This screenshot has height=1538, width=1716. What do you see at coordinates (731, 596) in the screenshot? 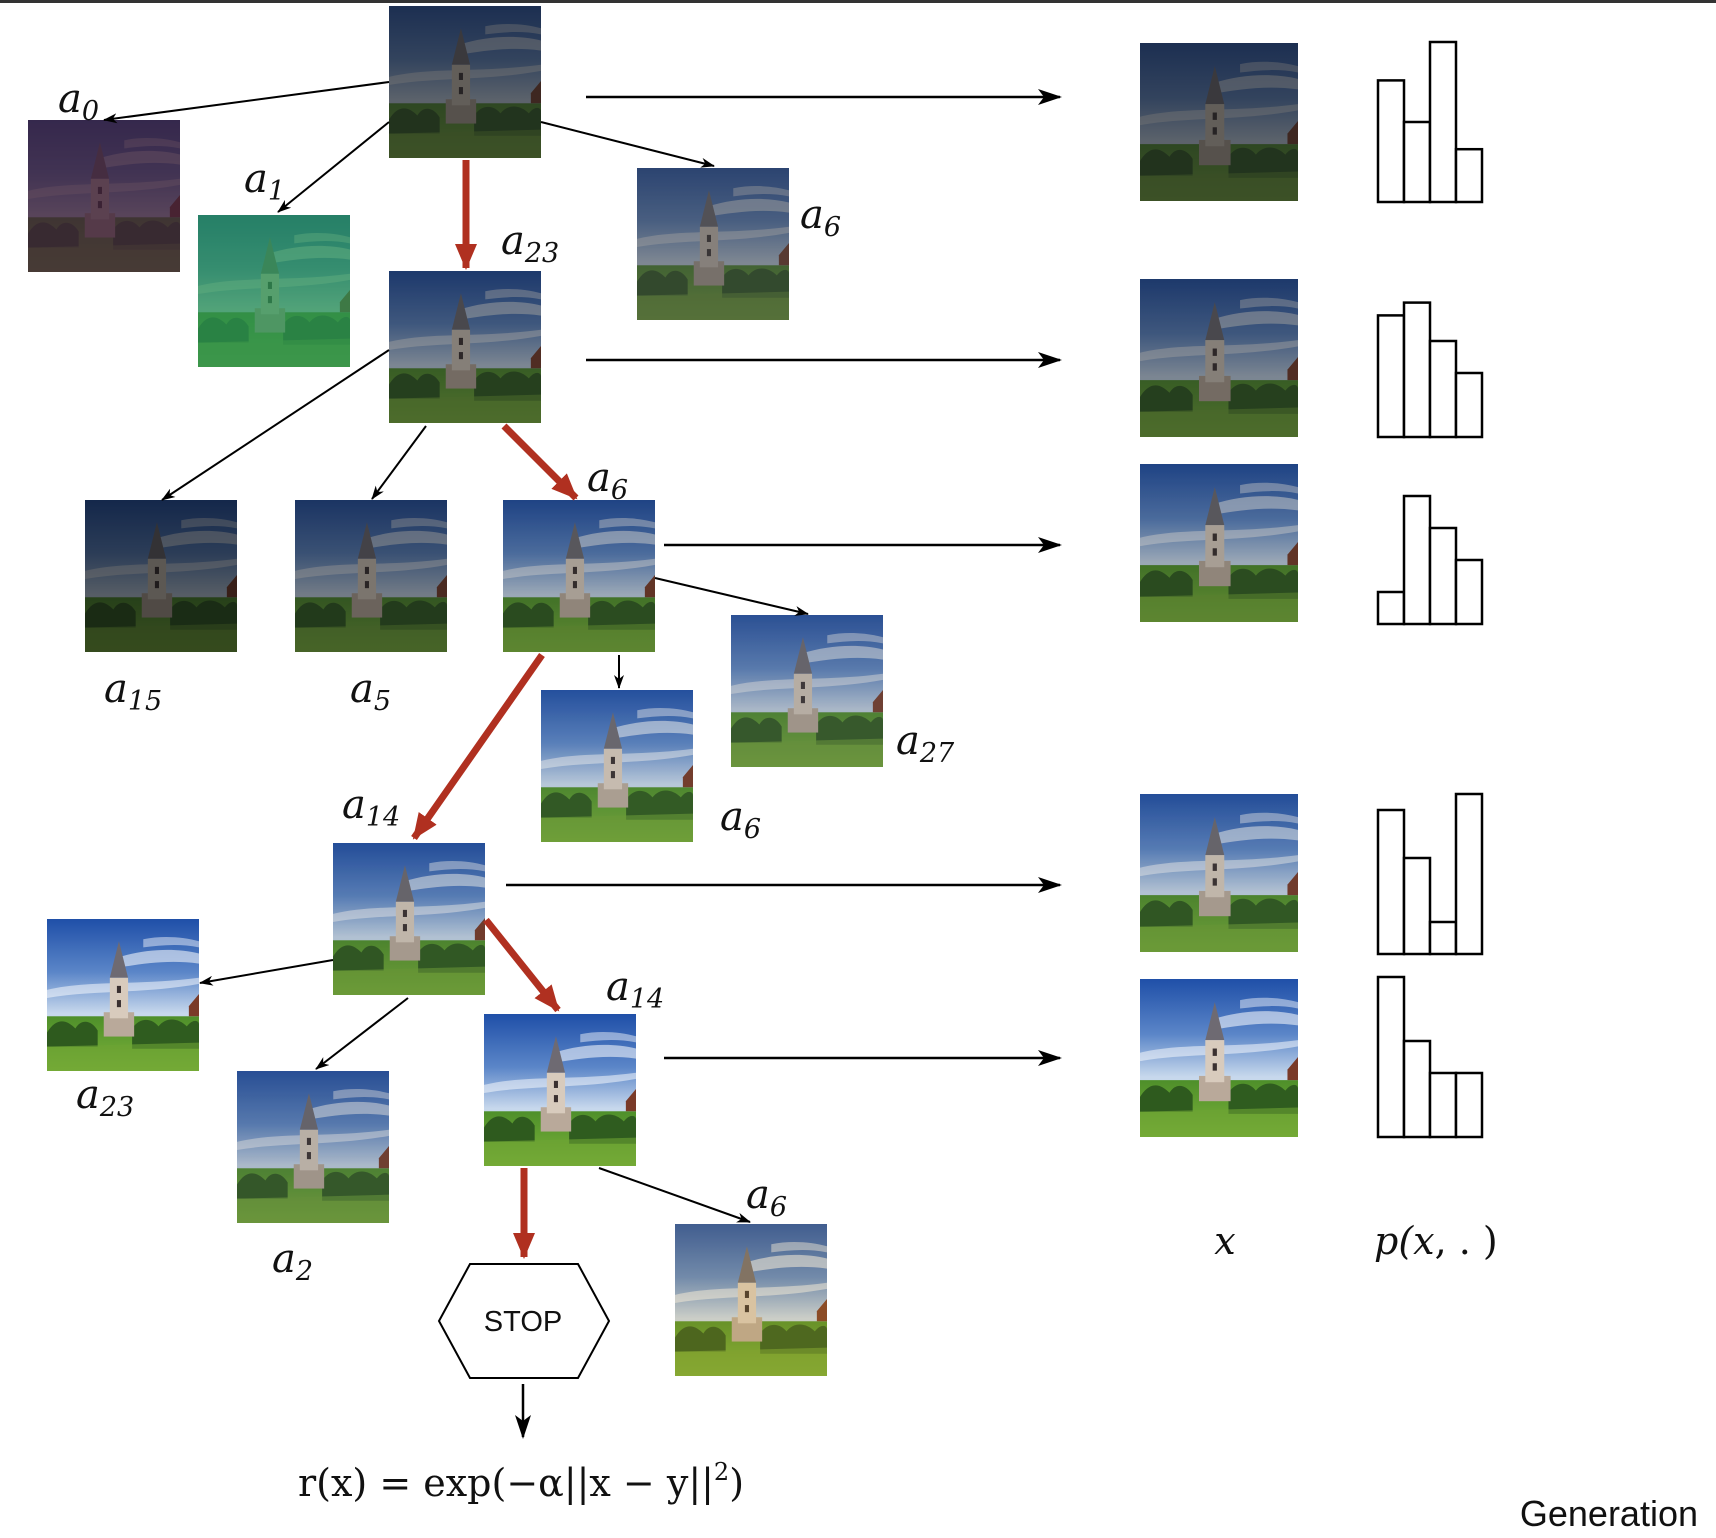
I see `edge-l2-to-a27` at bounding box center [731, 596].